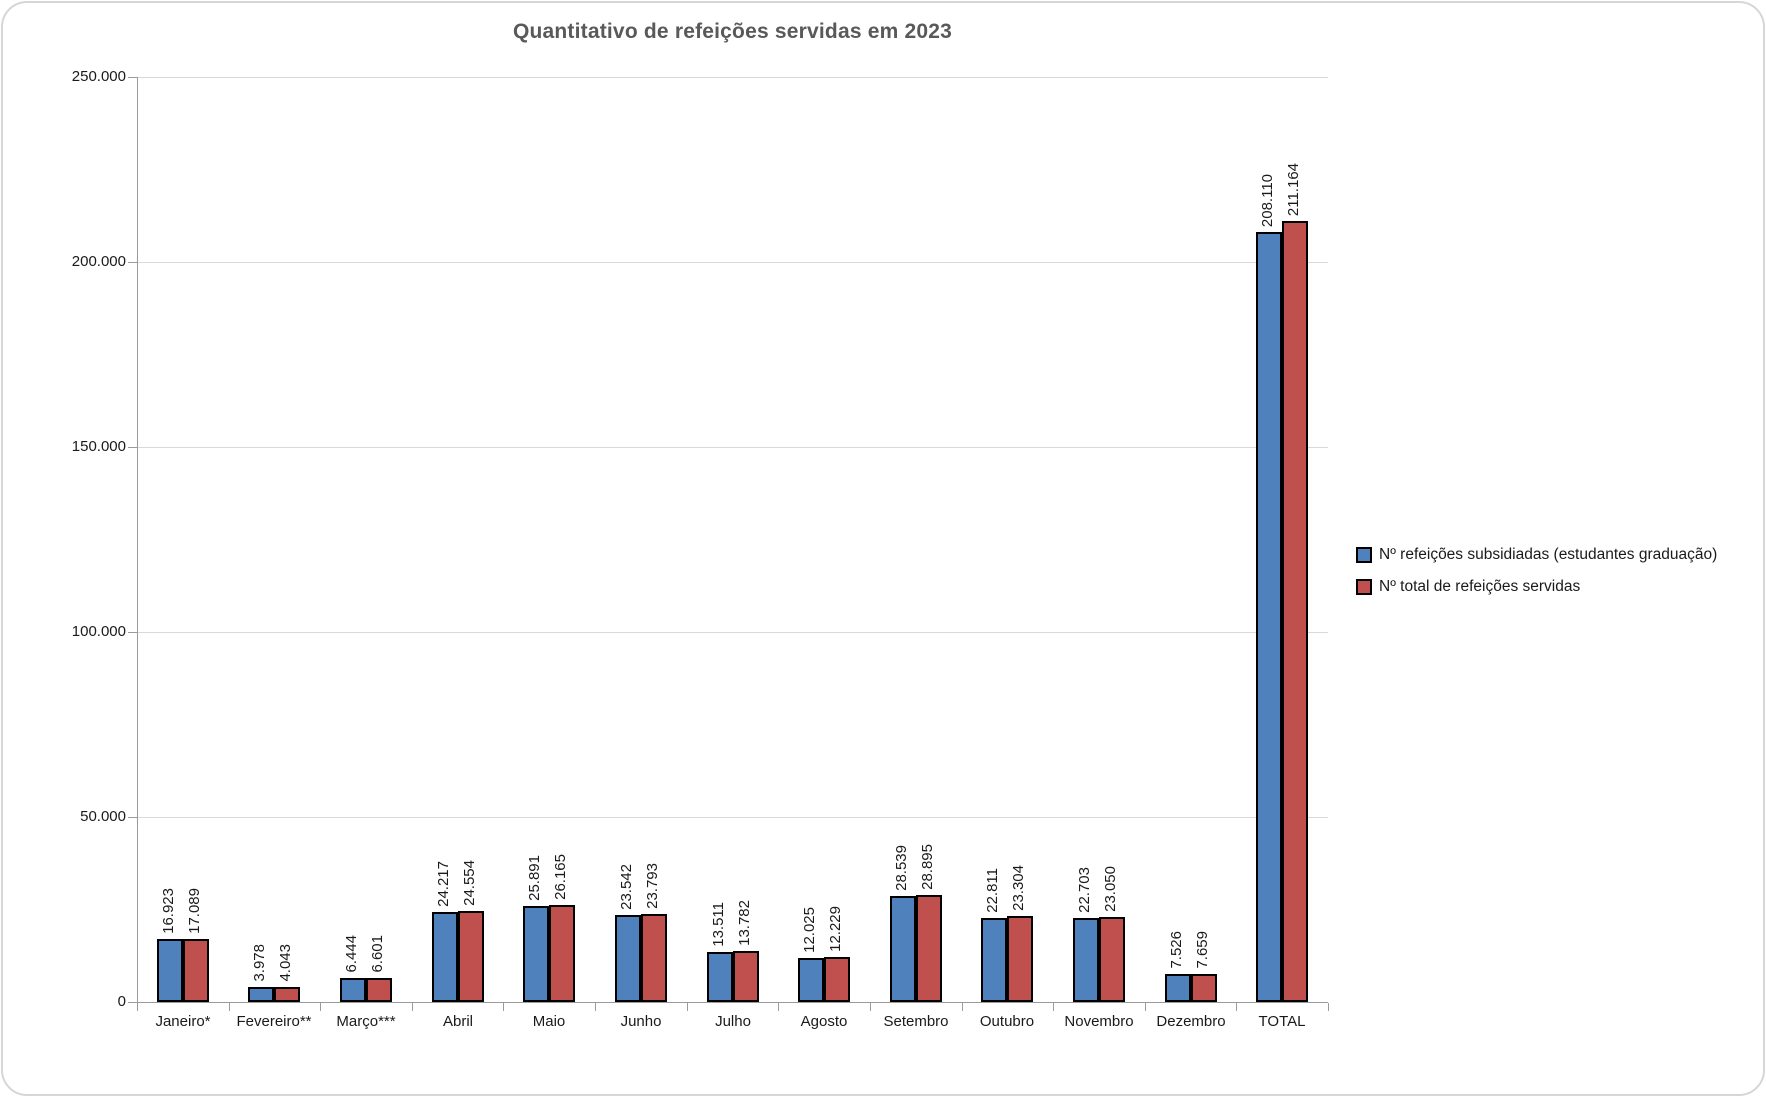 The width and height of the screenshot is (1766, 1097). I want to click on bar-data-label: 25.891, so click(534, 878).